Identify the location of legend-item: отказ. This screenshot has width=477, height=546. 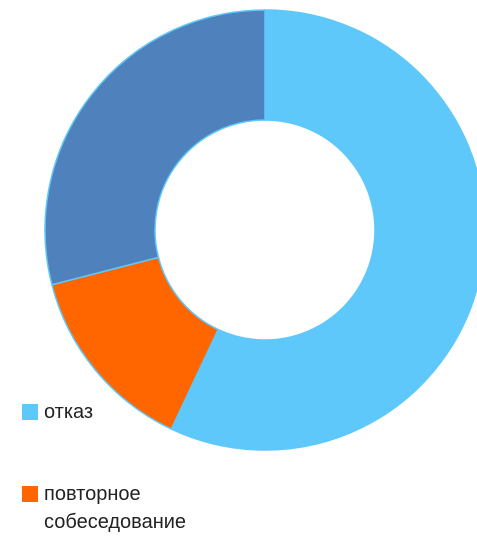
(128, 412).